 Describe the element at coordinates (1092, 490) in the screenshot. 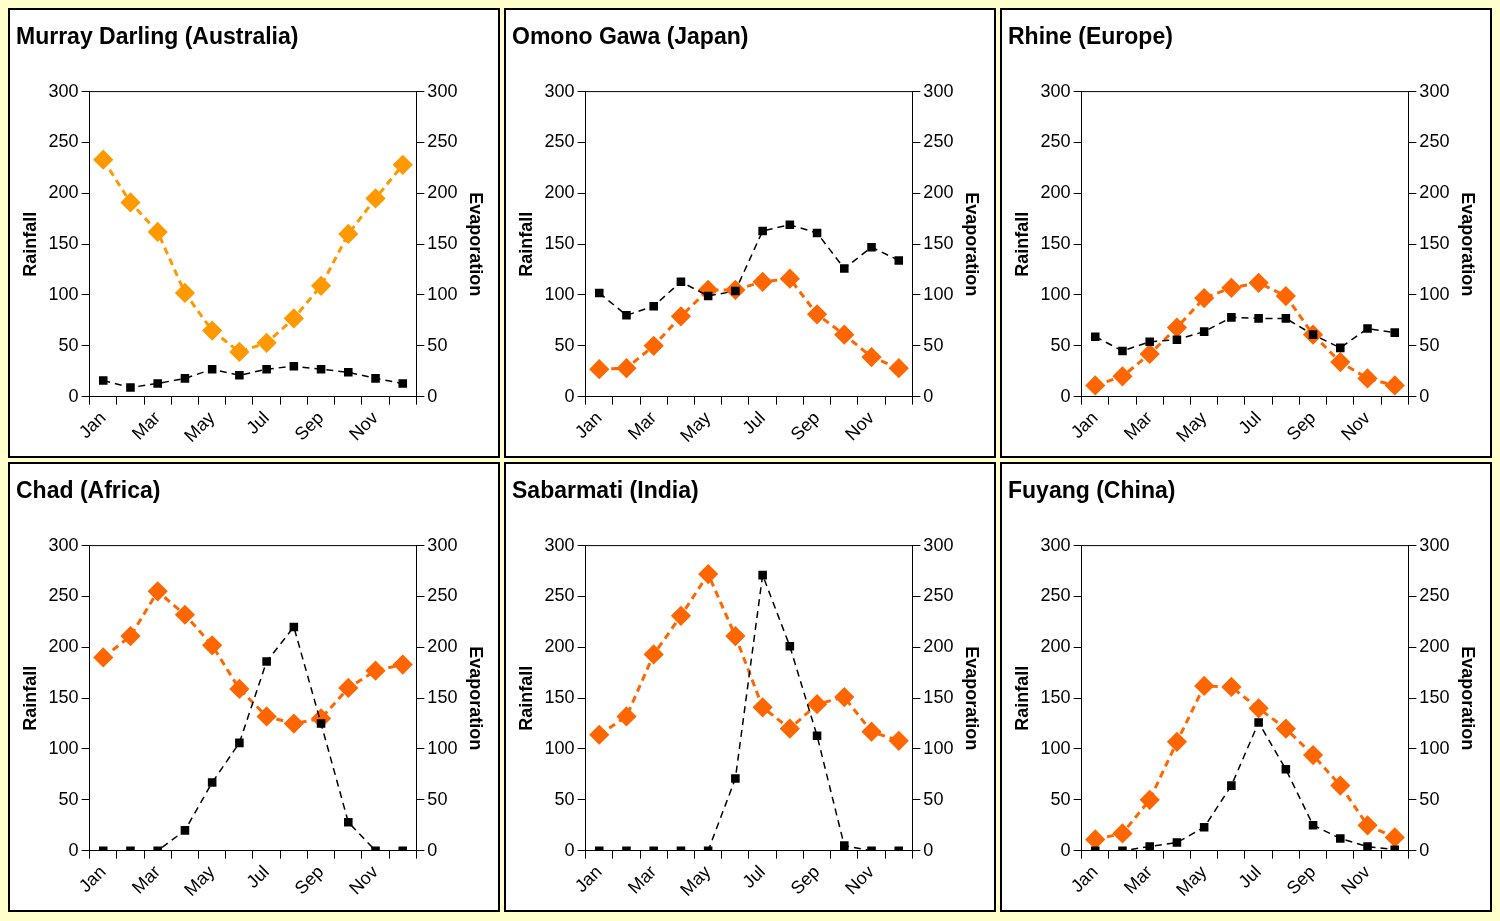

I see `chart-title: Fuyang (China)` at that location.